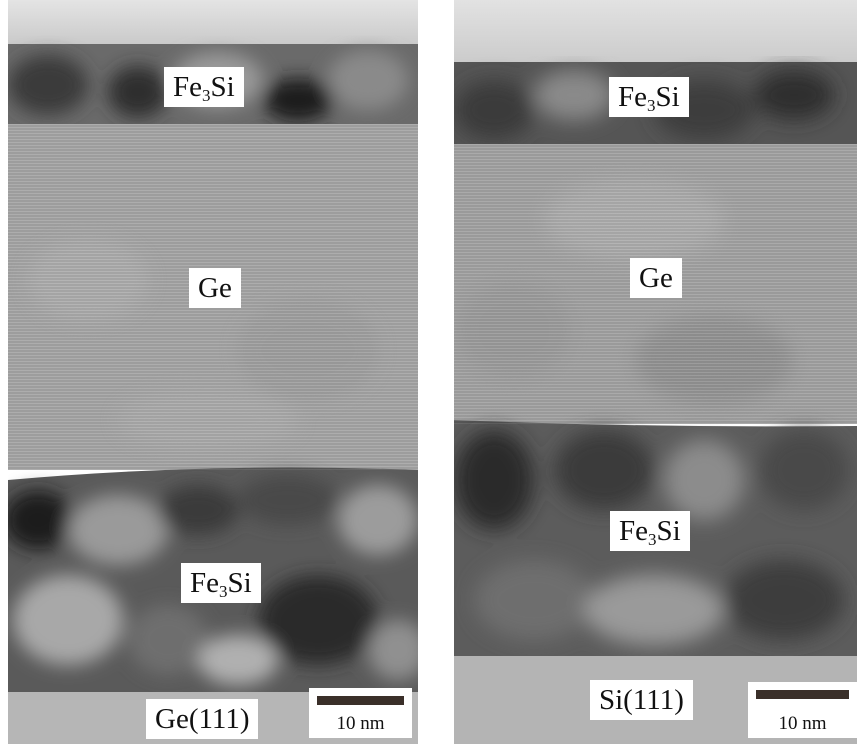 The image size is (857, 744). Describe the element at coordinates (641, 700) in the screenshot. I see `label-substrate: Si(111)` at that location.